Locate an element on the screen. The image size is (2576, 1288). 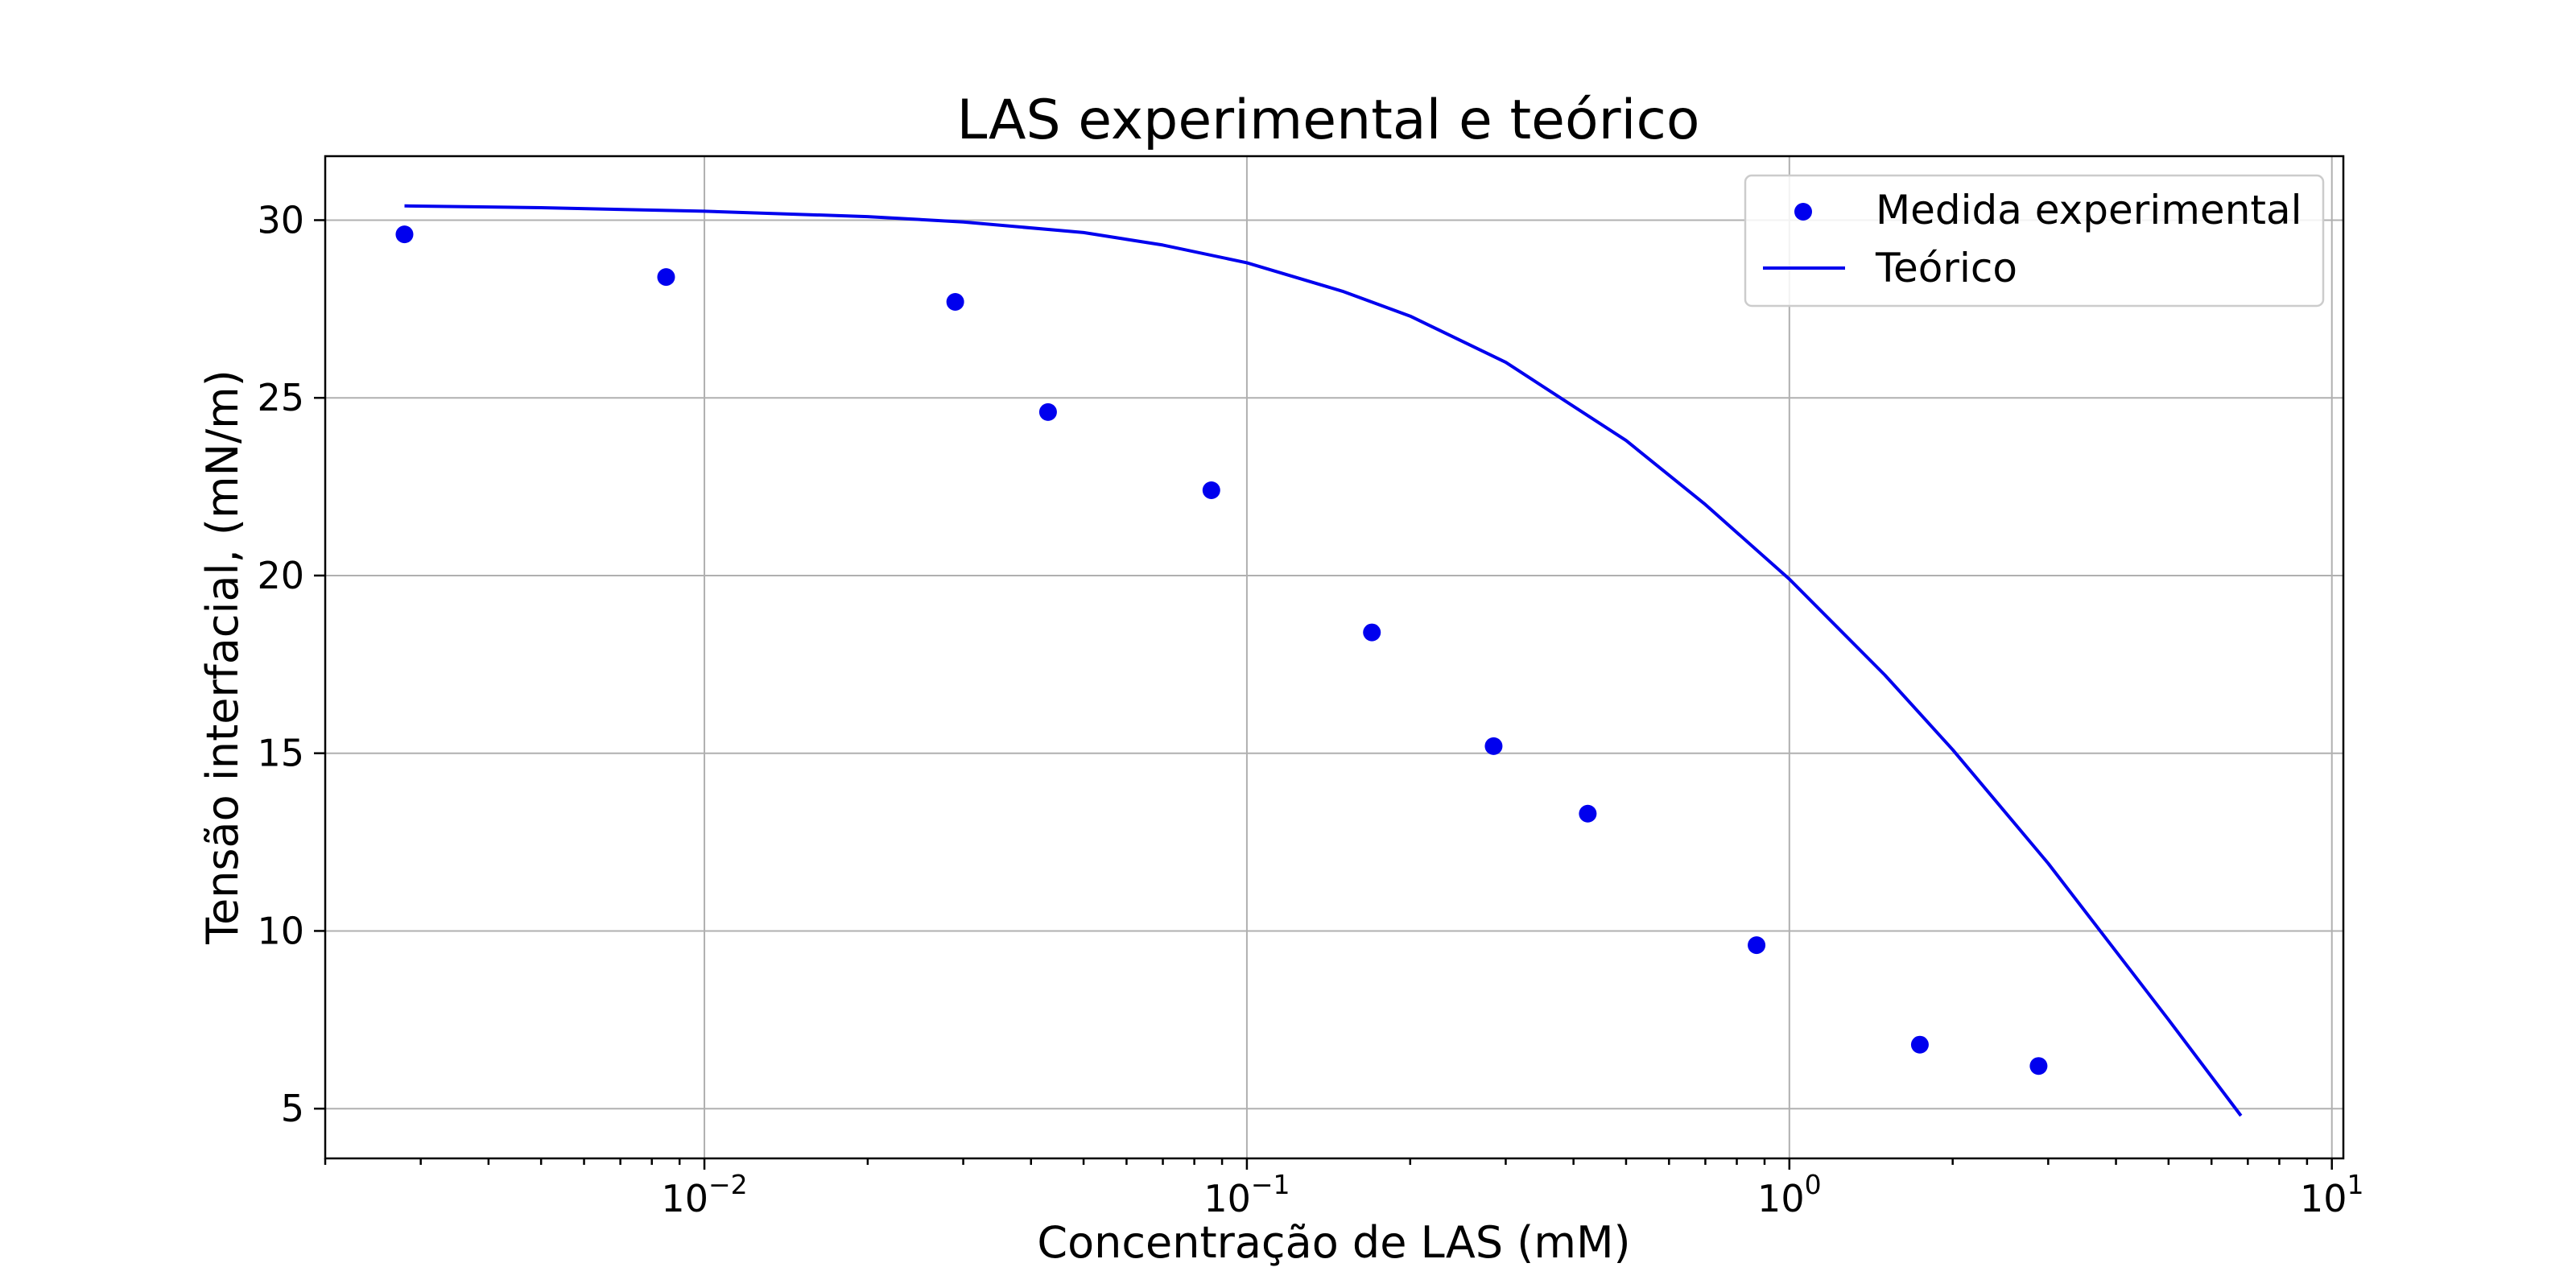
x-minor-ticks is located at coordinates (1316, 1161).